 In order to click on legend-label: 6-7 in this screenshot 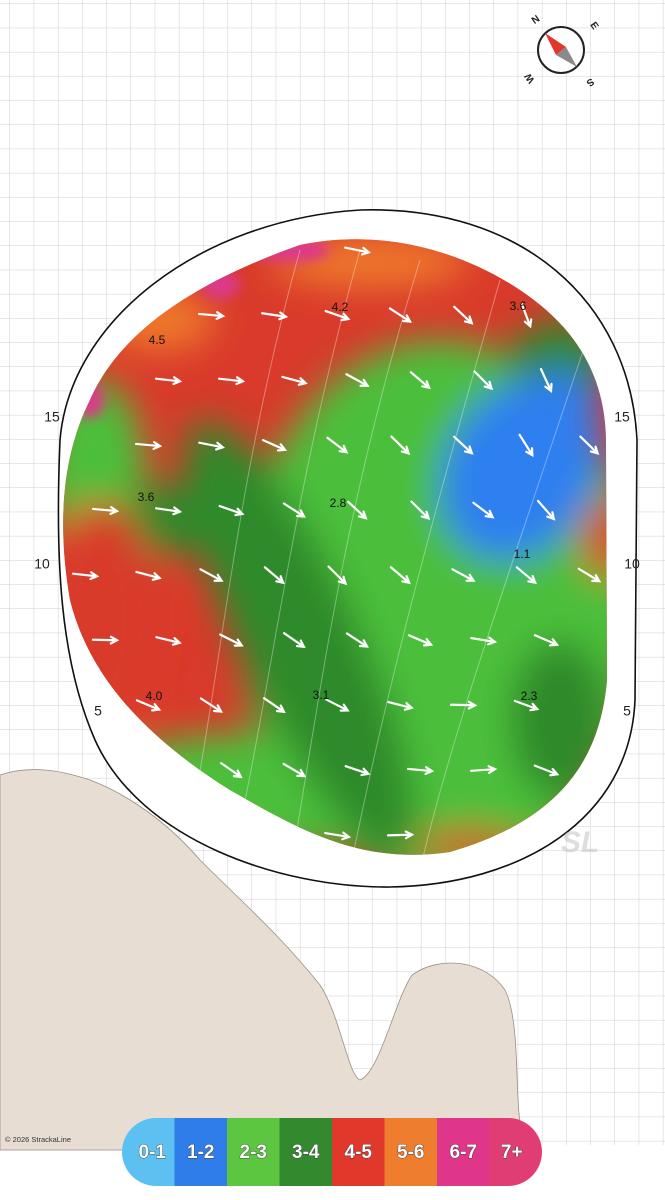, I will do `click(463, 1152)`.